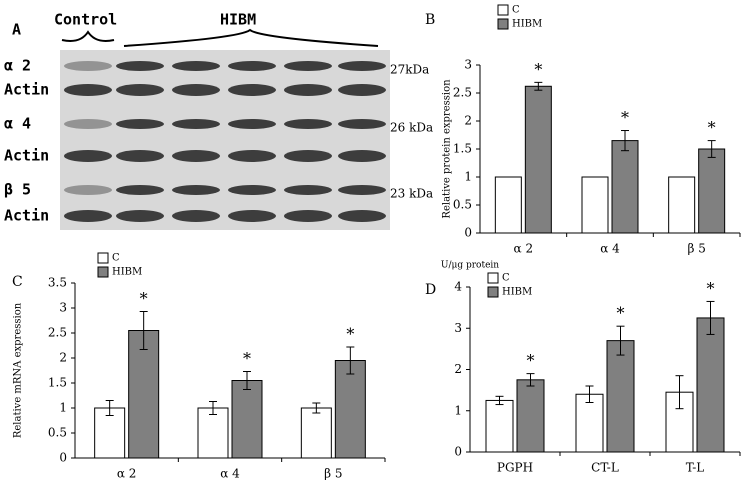 This screenshot has width=744, height=482. Describe the element at coordinates (430, 290) in the screenshot. I see `panel-letter: D` at that location.